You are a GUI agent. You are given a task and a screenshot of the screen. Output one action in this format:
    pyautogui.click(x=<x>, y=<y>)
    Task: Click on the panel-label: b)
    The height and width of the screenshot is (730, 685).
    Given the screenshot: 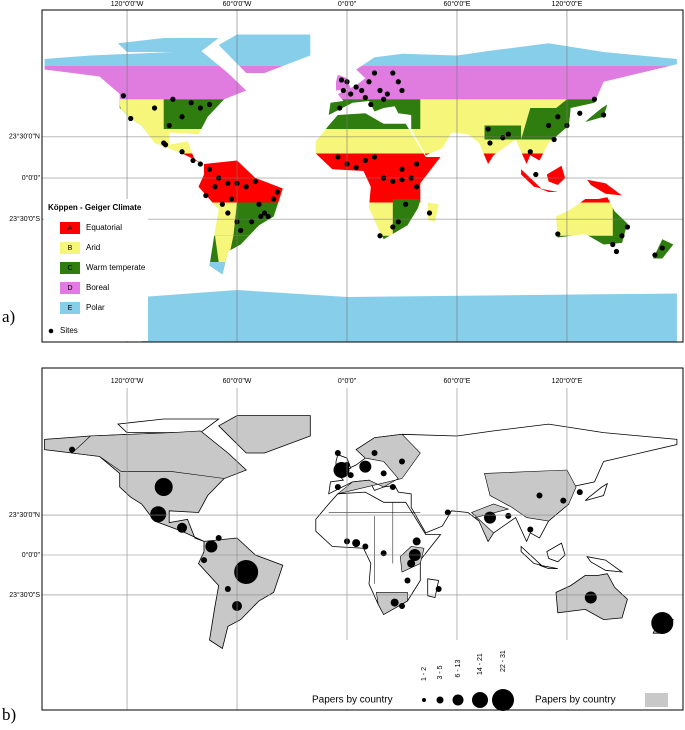 What is the action you would take?
    pyautogui.click(x=9, y=714)
    